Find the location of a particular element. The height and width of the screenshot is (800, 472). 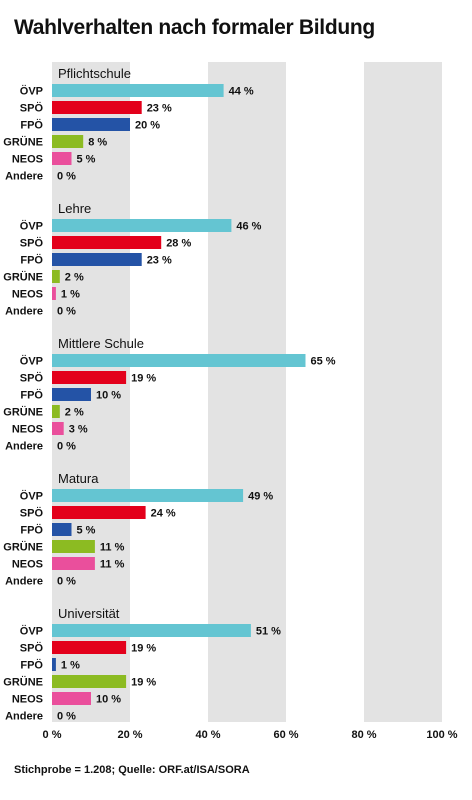

value-label: 28 % is located at coordinates (178, 244).